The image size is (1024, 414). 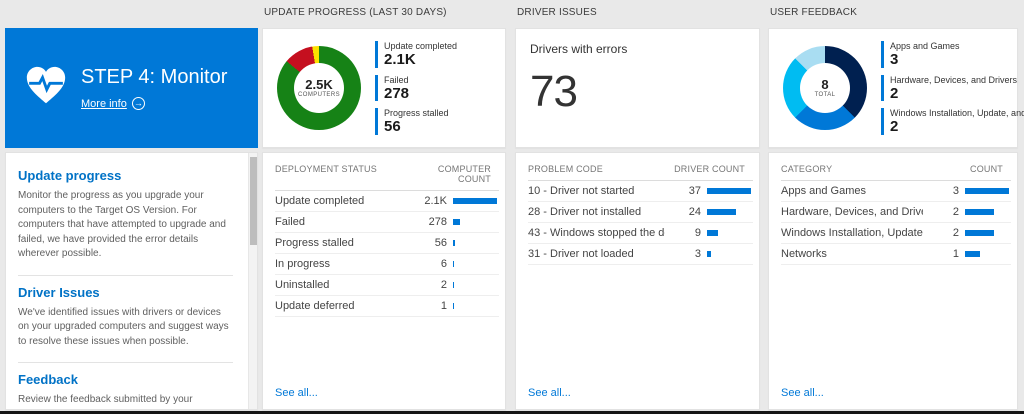 What do you see at coordinates (896, 254) in the screenshot?
I see `table-row: Networks 1` at bounding box center [896, 254].